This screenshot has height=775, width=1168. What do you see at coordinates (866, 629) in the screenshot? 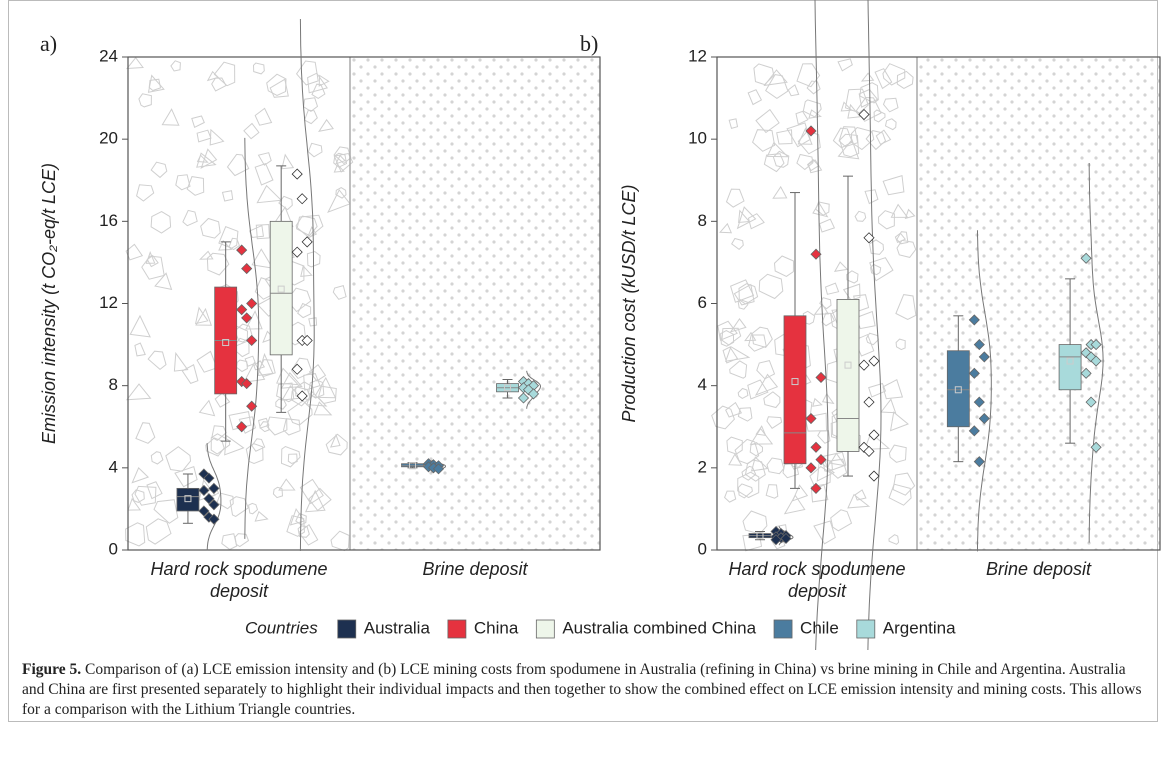
I see `legend-swatch` at bounding box center [866, 629].